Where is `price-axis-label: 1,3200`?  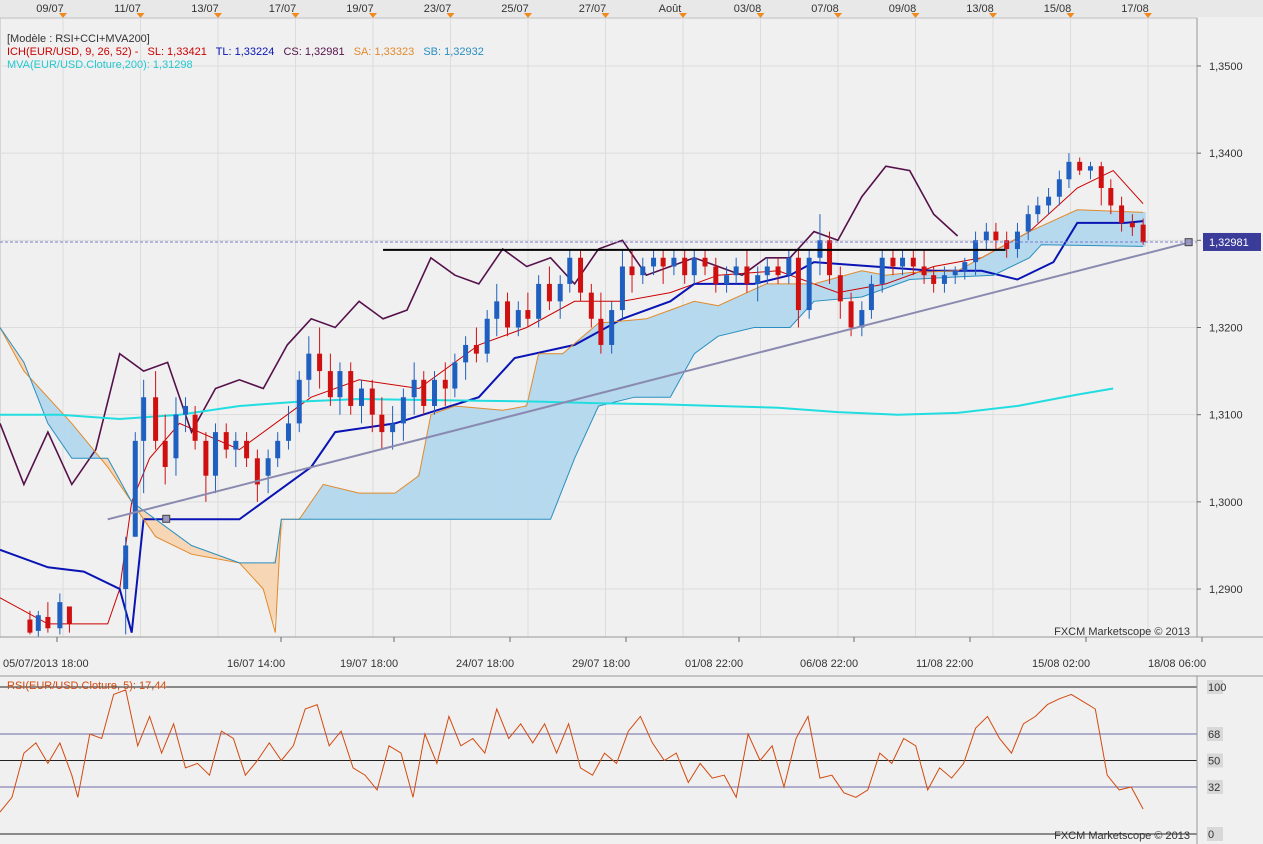 price-axis-label: 1,3200 is located at coordinates (1226, 329).